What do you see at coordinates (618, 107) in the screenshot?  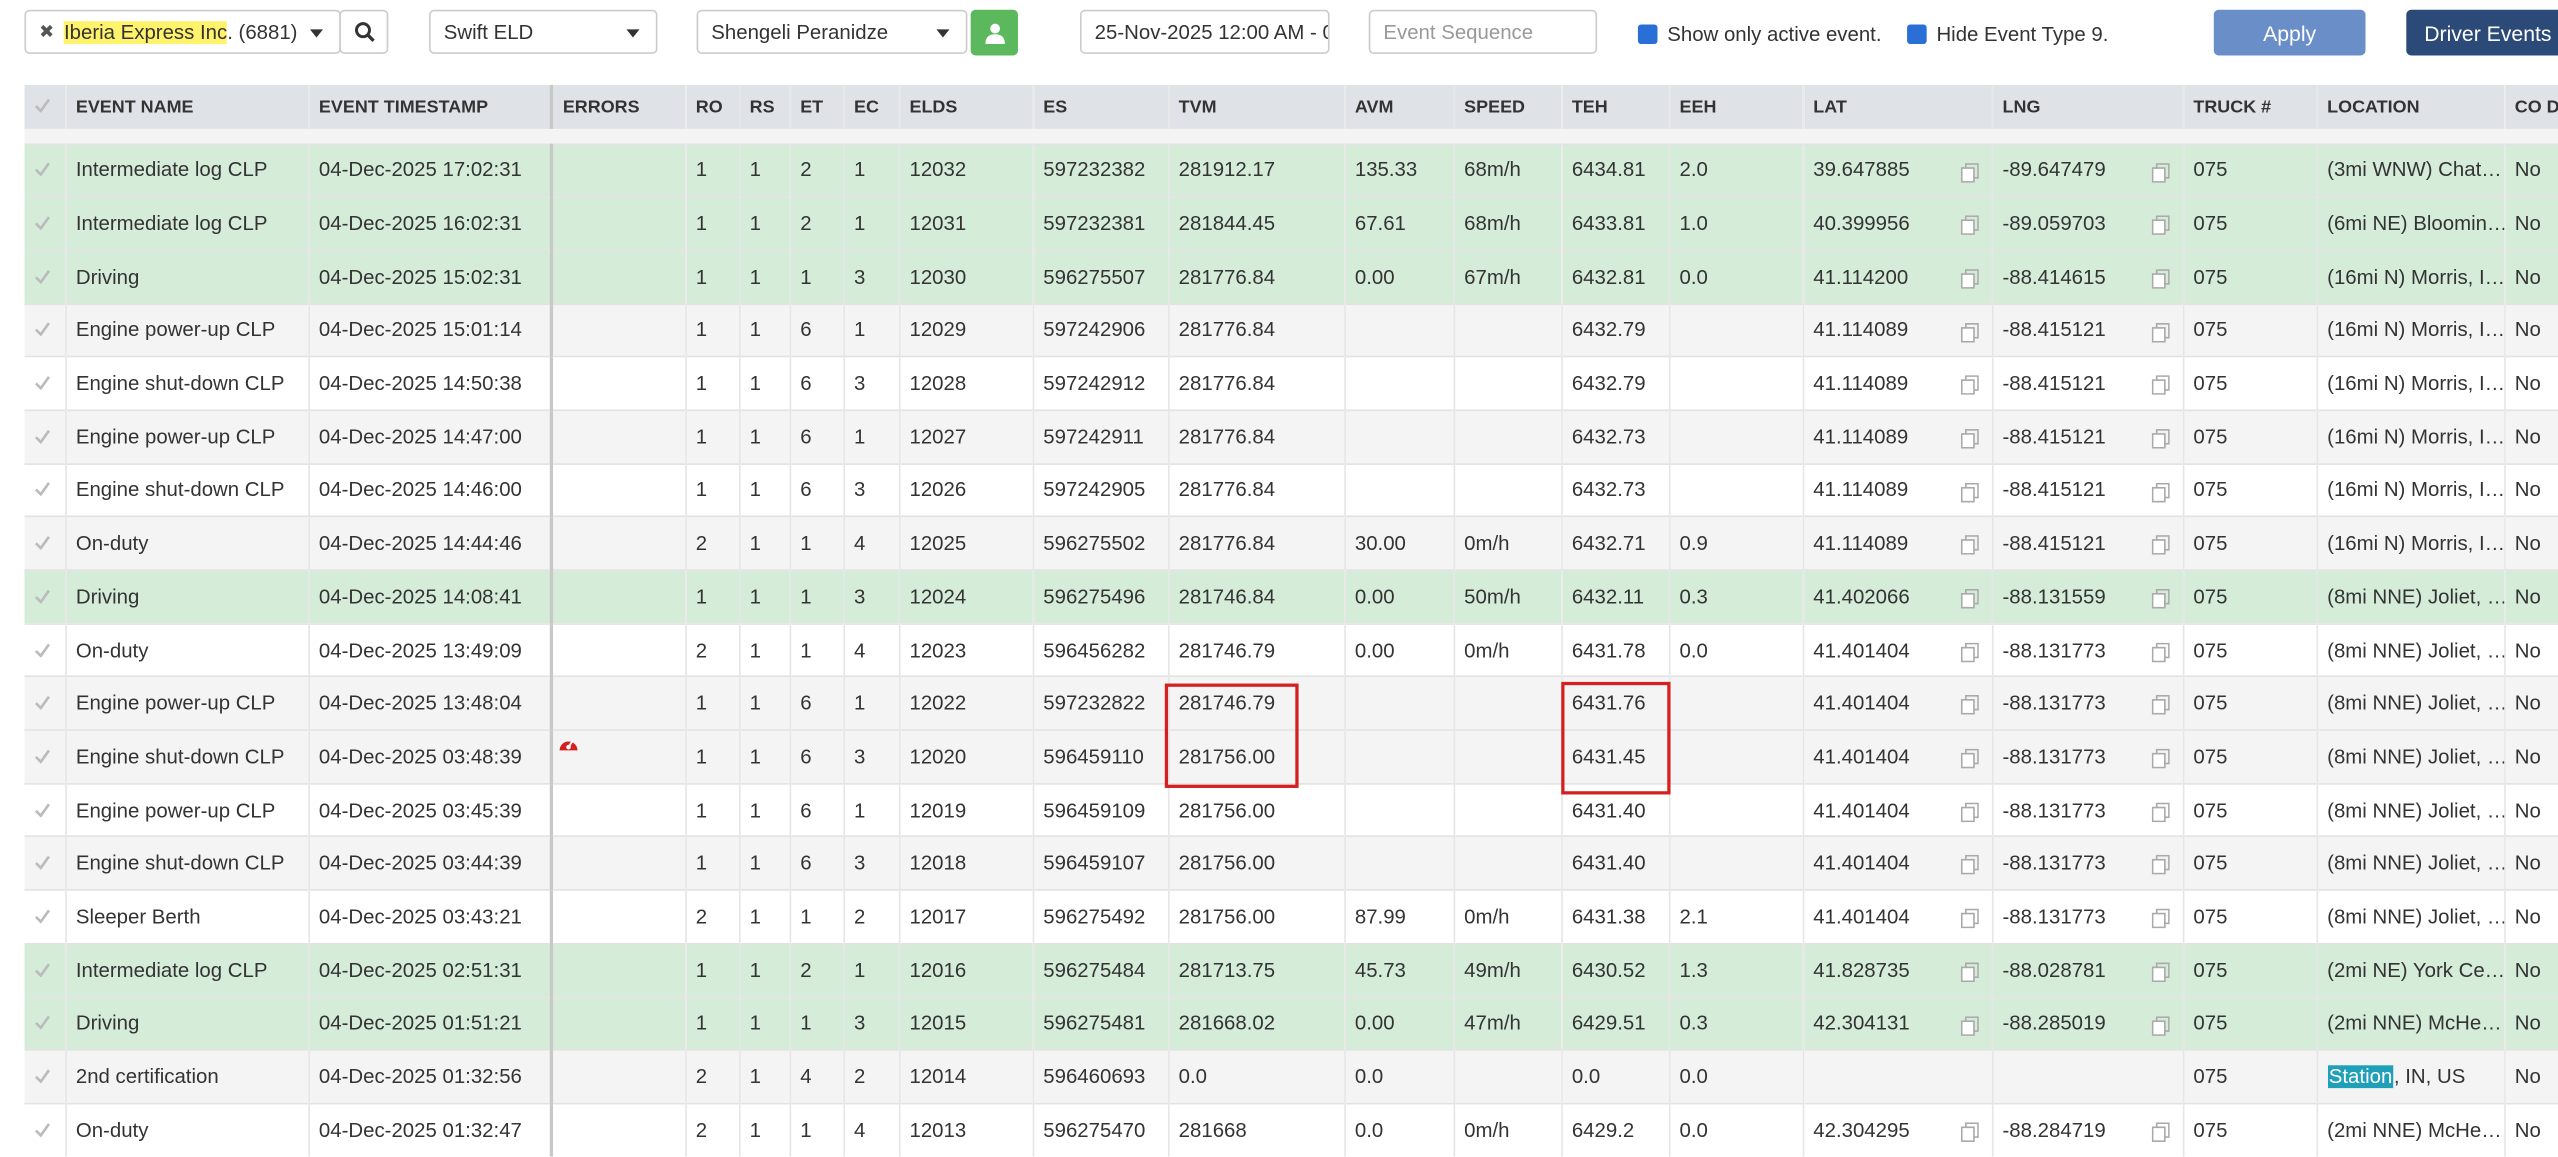 I see `column-header: ERRORS` at bounding box center [618, 107].